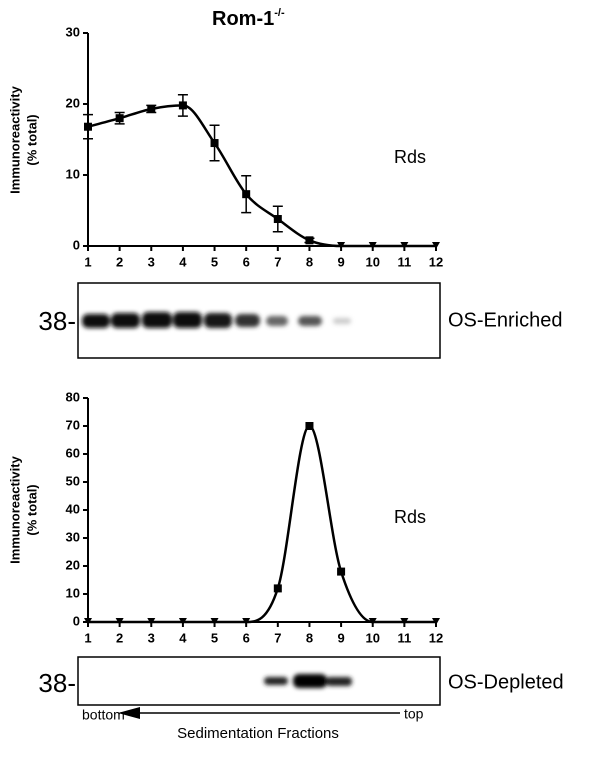  I want to click on arrow-head, so click(129, 713).